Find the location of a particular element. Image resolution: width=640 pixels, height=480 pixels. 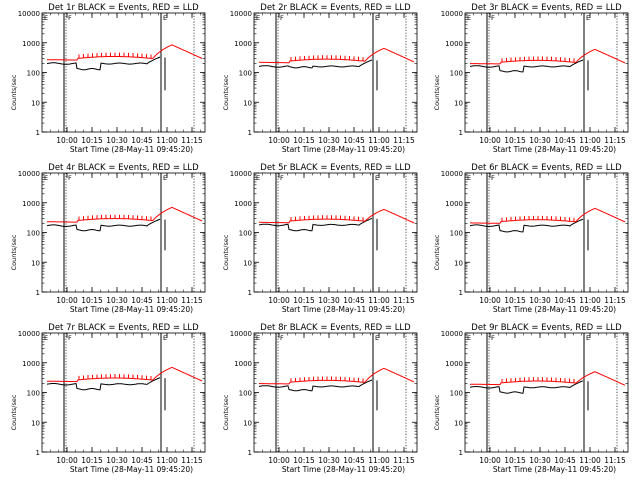

panel-title: Det 2r BLACK = Events, RED = LLD is located at coordinates (335, 8).